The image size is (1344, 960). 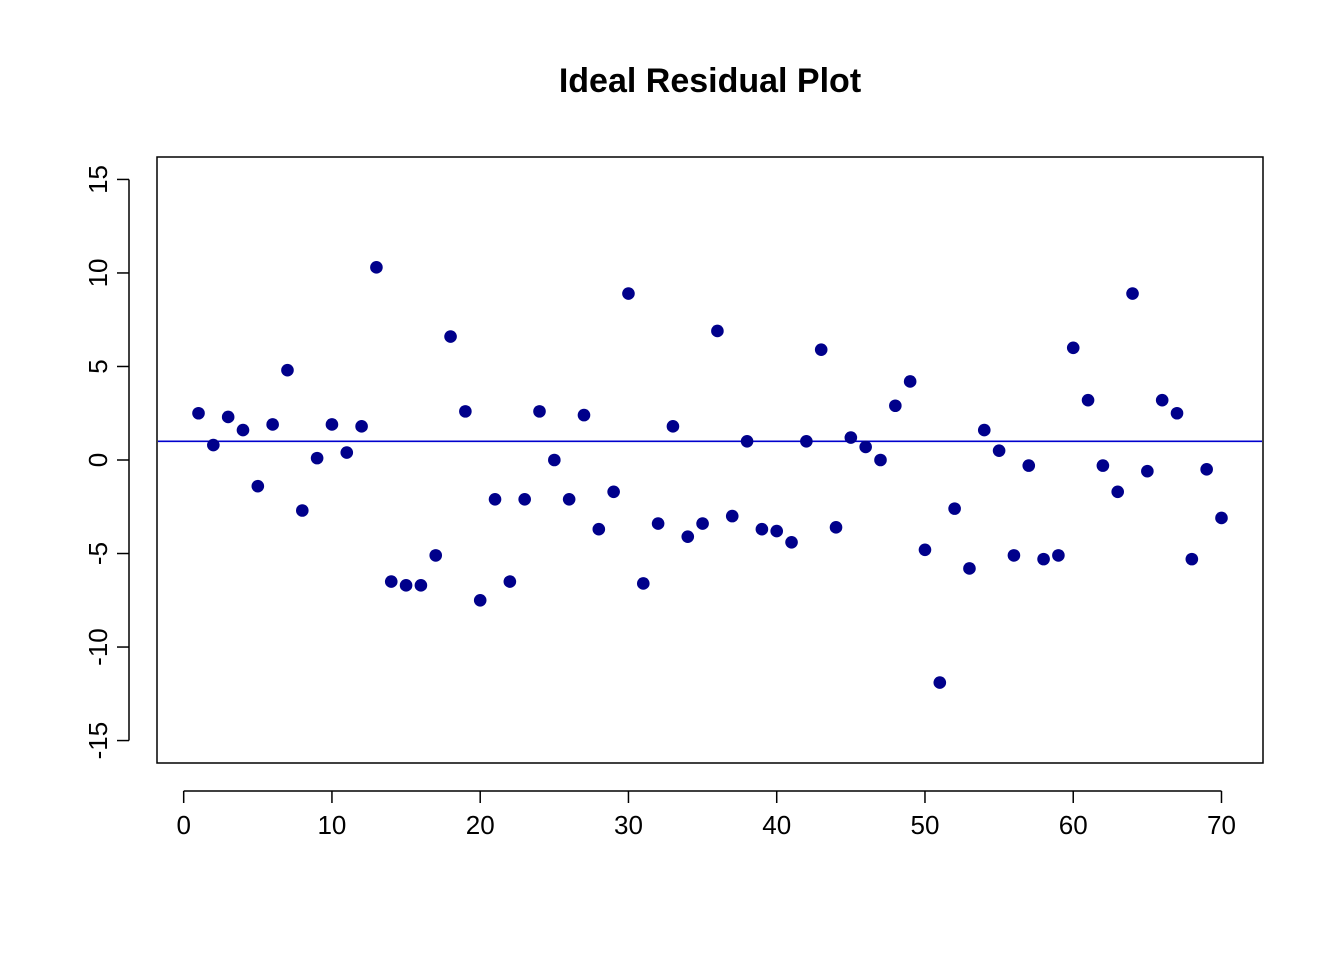 I want to click on y-axis: -15 -10 -5 0 5 10 15, so click(x=106, y=462).